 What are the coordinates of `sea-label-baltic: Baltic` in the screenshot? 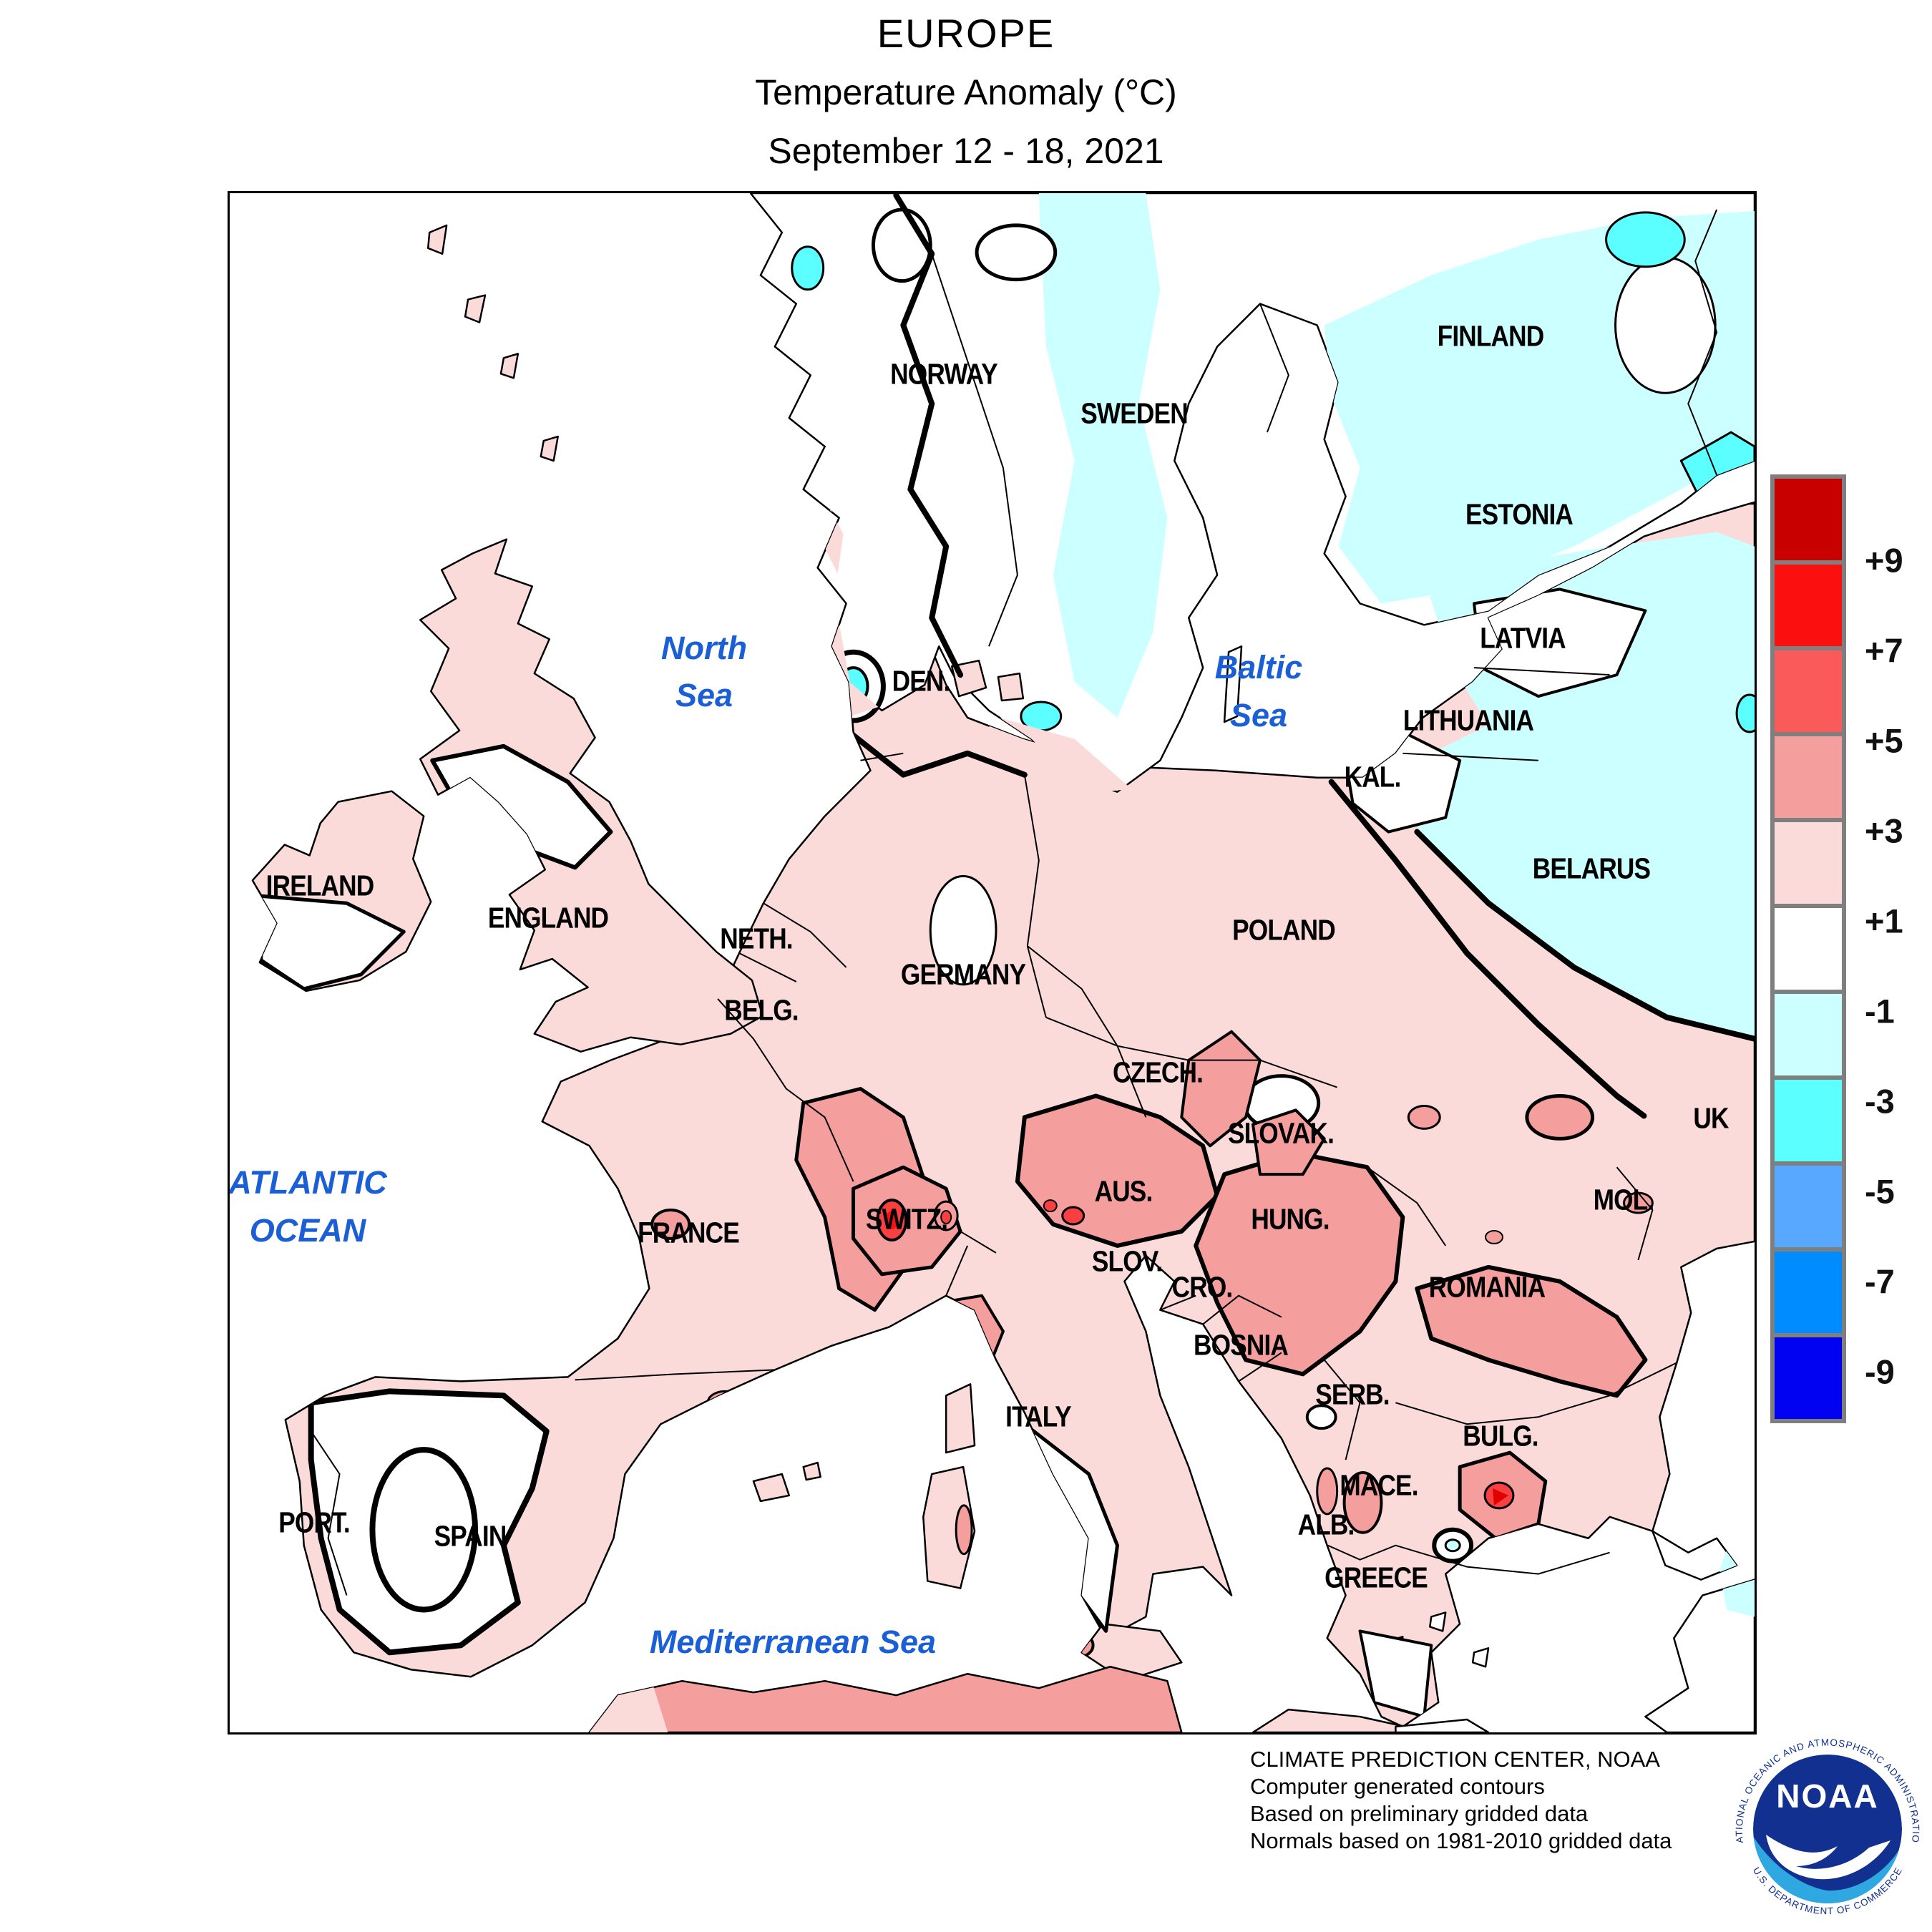 It's located at (1258, 667).